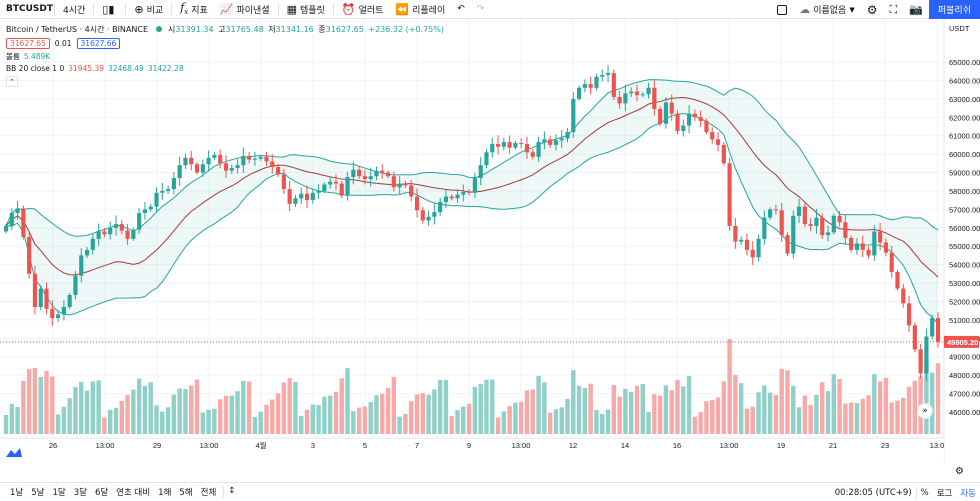 This screenshot has width=980, height=501. I want to click on gear-icon: ⚙, so click(959, 471).